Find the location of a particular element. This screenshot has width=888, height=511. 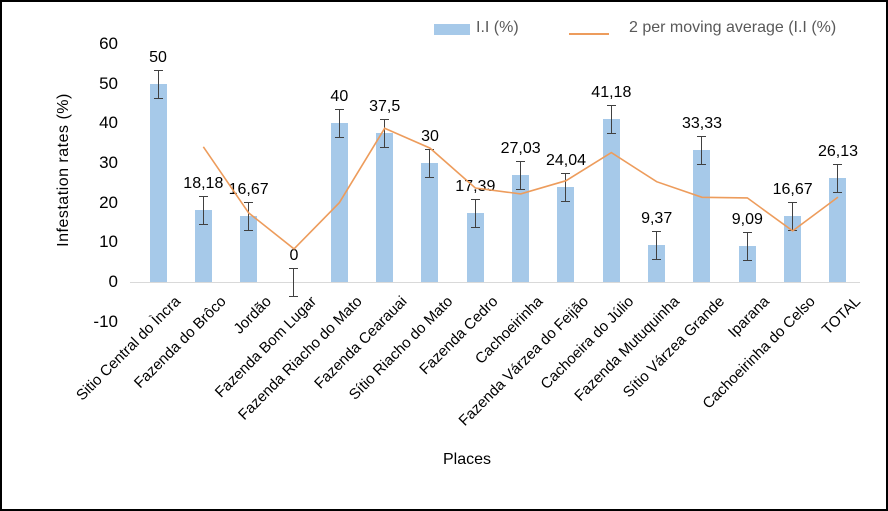

y-tick-label: 60 is located at coordinates (108, 43).